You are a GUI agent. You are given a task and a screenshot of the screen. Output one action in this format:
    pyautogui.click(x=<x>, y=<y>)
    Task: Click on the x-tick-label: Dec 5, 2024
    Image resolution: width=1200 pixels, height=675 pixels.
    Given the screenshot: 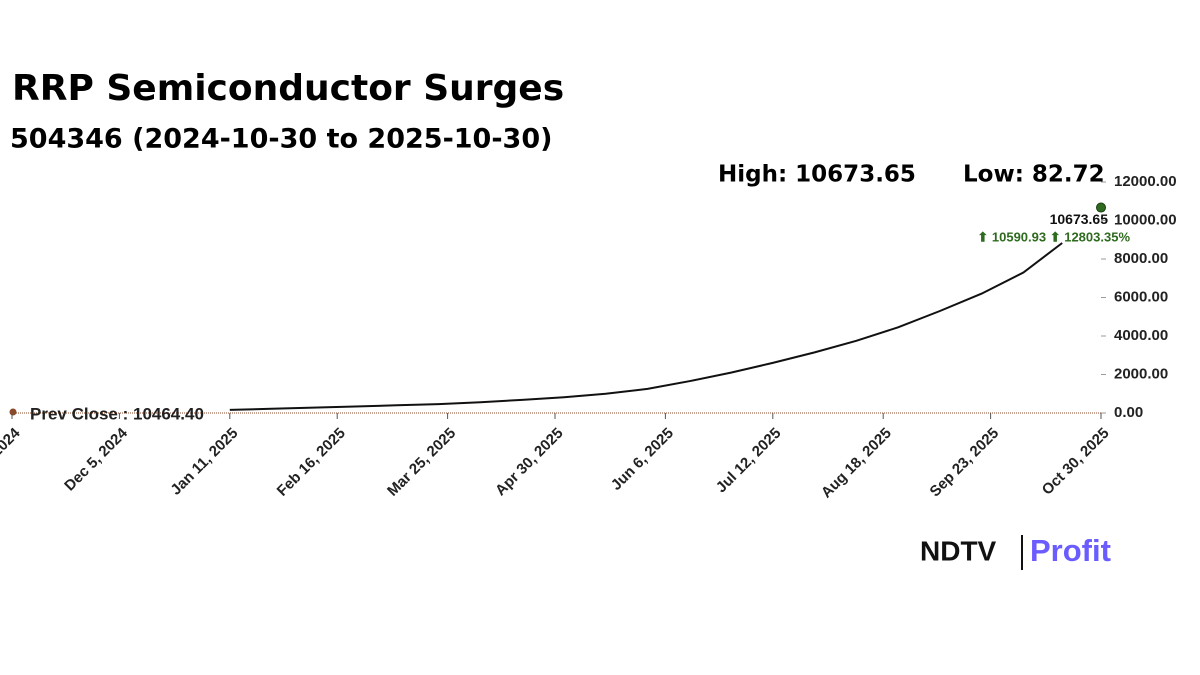 What is the action you would take?
    pyautogui.click(x=96, y=459)
    